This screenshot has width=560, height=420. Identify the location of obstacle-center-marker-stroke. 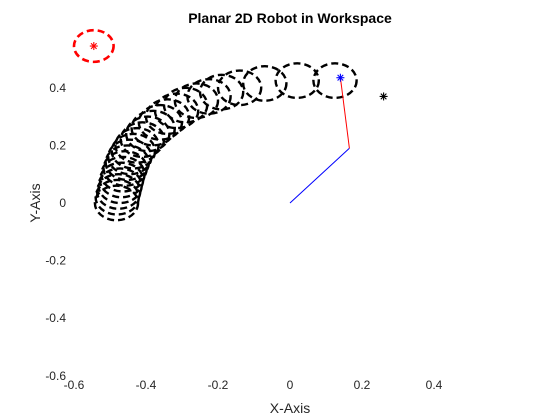
(93, 46).